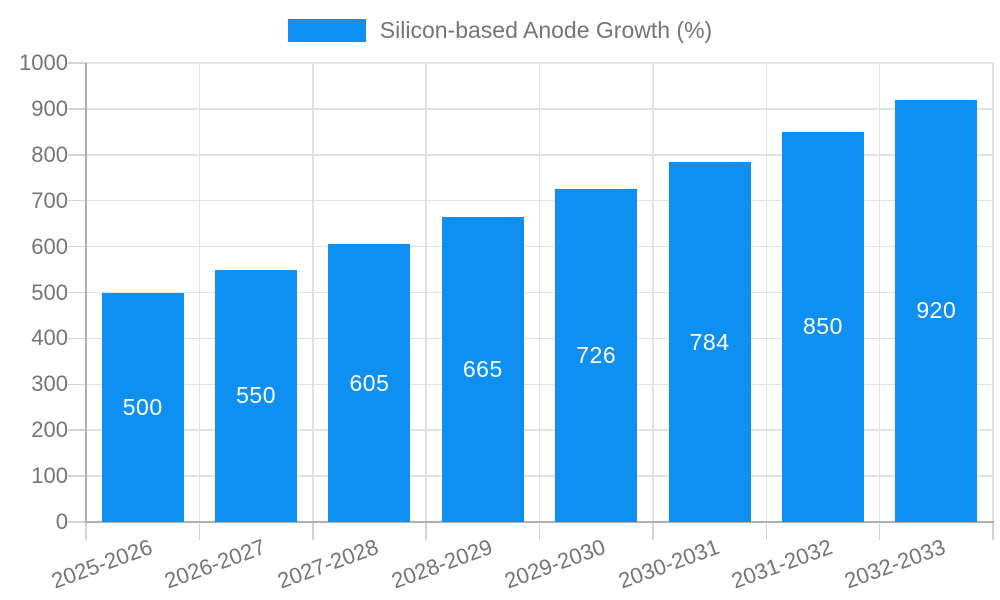 This screenshot has width=1000, height=600. I want to click on y-tick-label: 800, so click(49, 154).